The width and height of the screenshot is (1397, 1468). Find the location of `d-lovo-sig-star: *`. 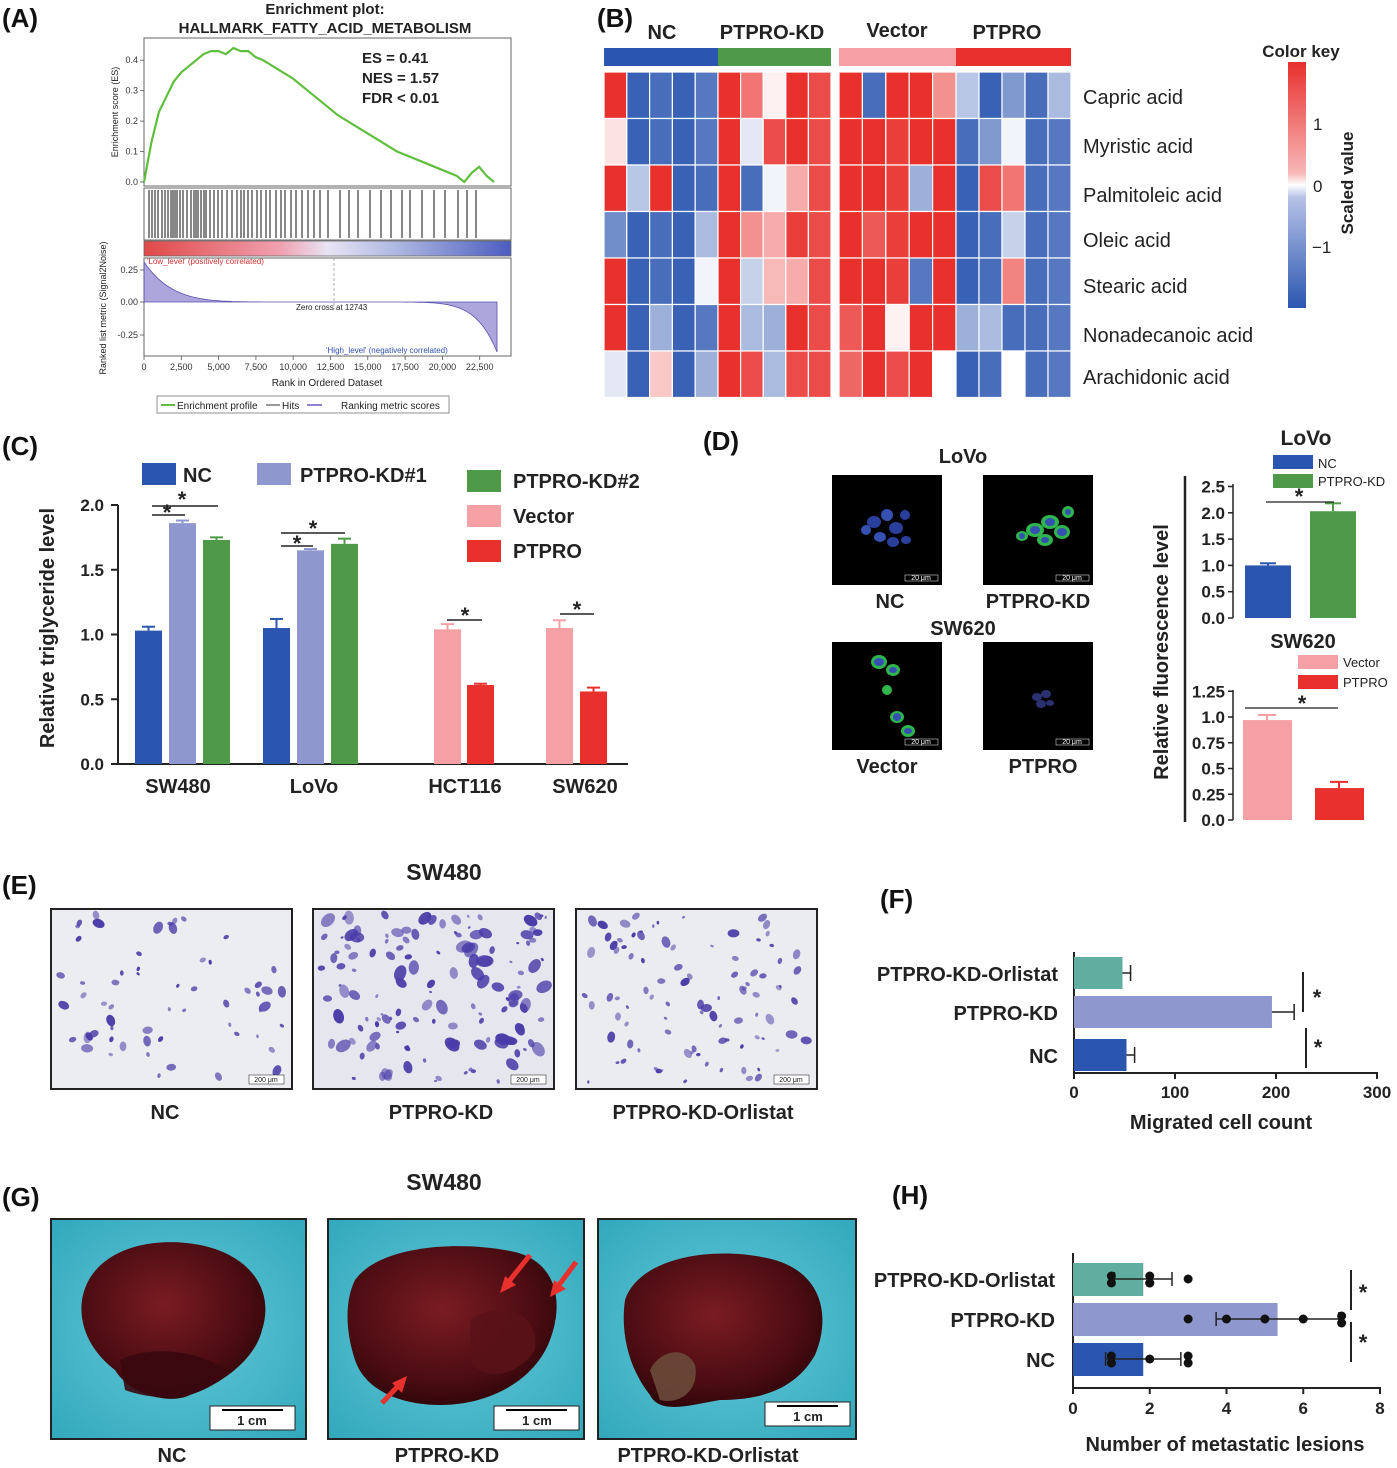

d-lovo-sig-star: * is located at coordinates (1299, 496).